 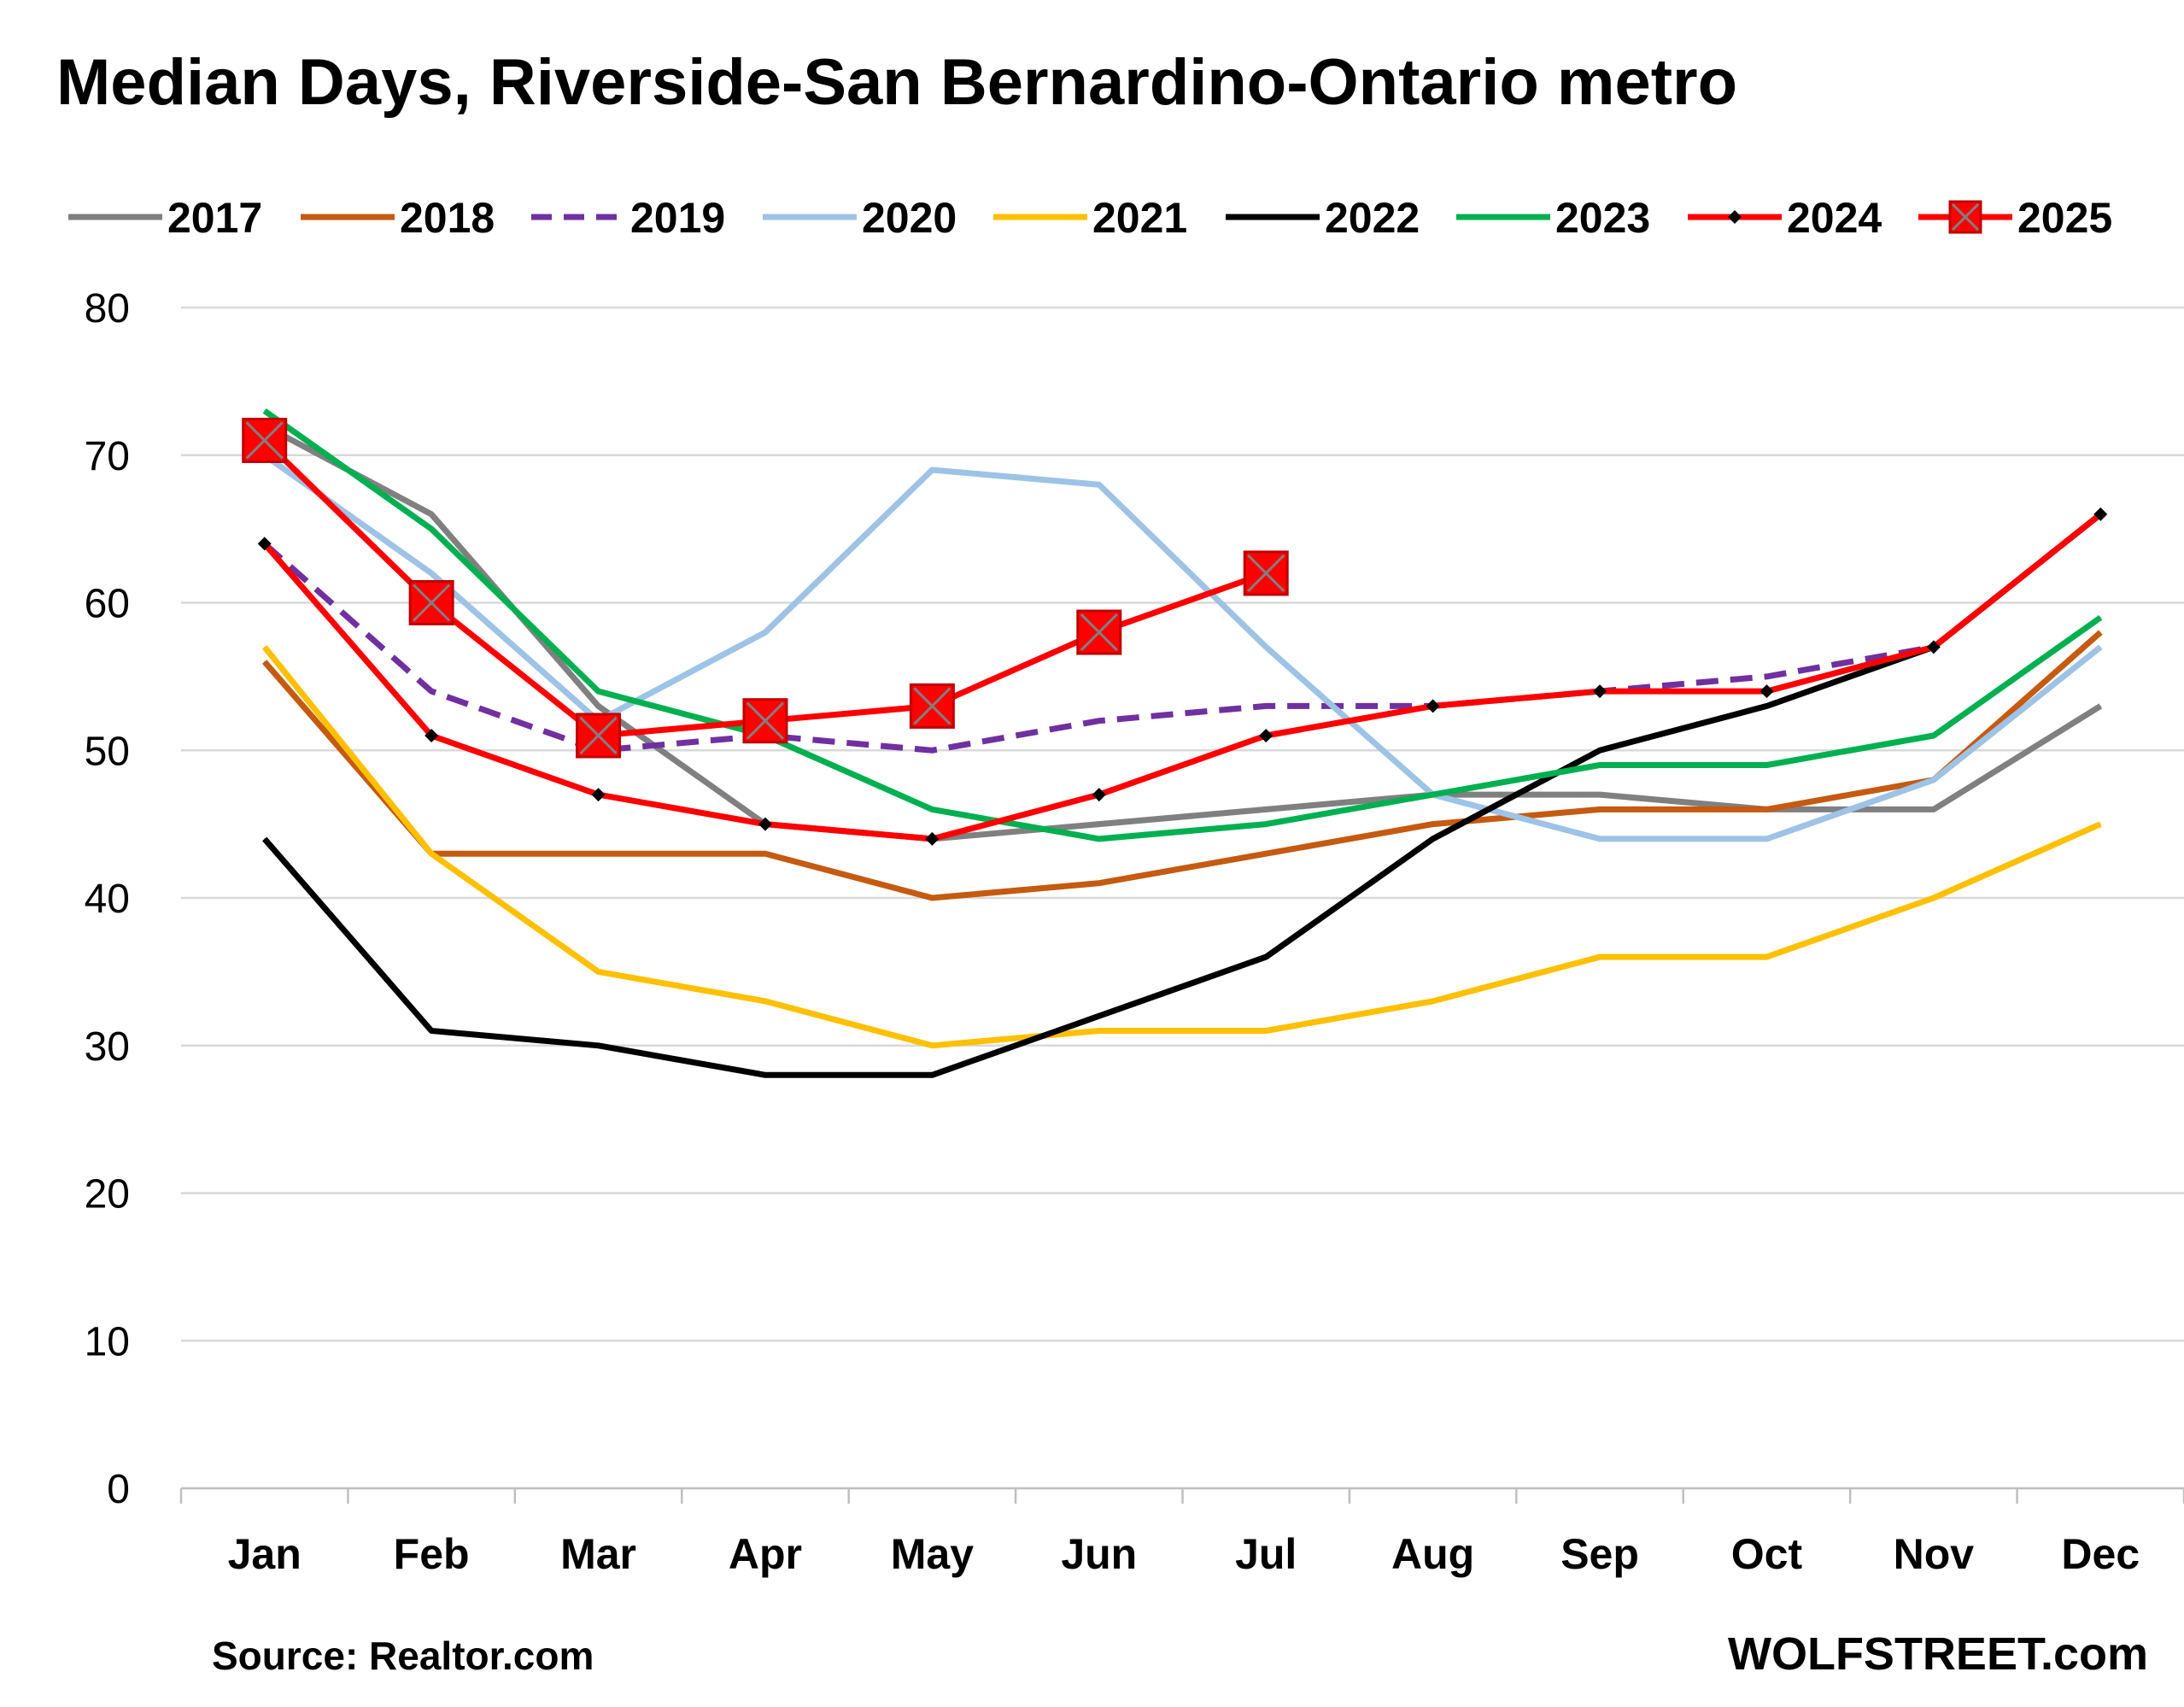 What do you see at coordinates (1767, 1554) in the screenshot?
I see `x-tick-label: Oct` at bounding box center [1767, 1554].